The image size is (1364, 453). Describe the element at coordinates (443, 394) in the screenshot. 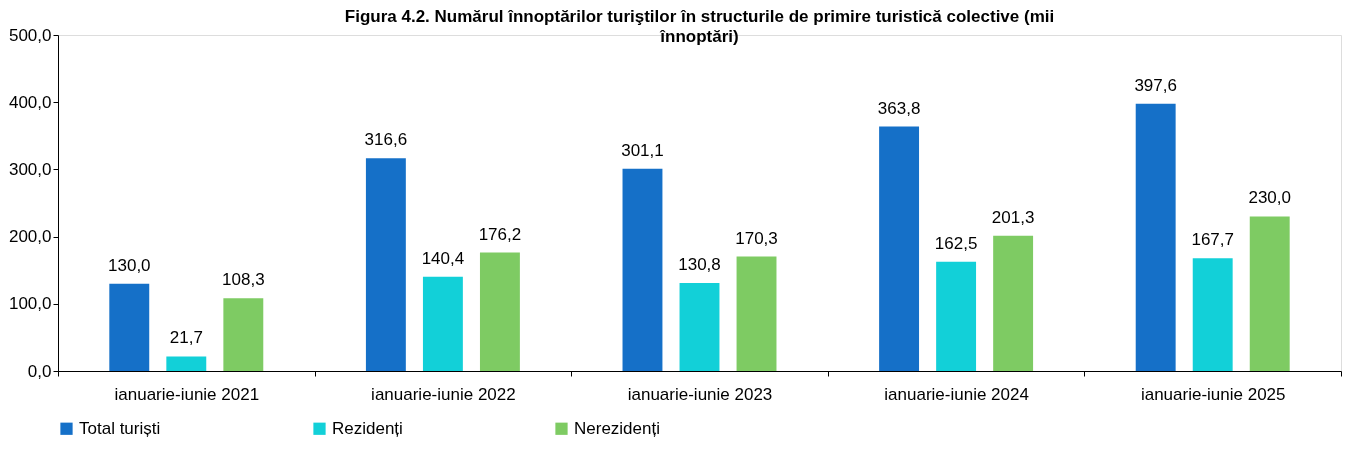

I see `x-tick-label: ianuarie-iunie 2022` at that location.